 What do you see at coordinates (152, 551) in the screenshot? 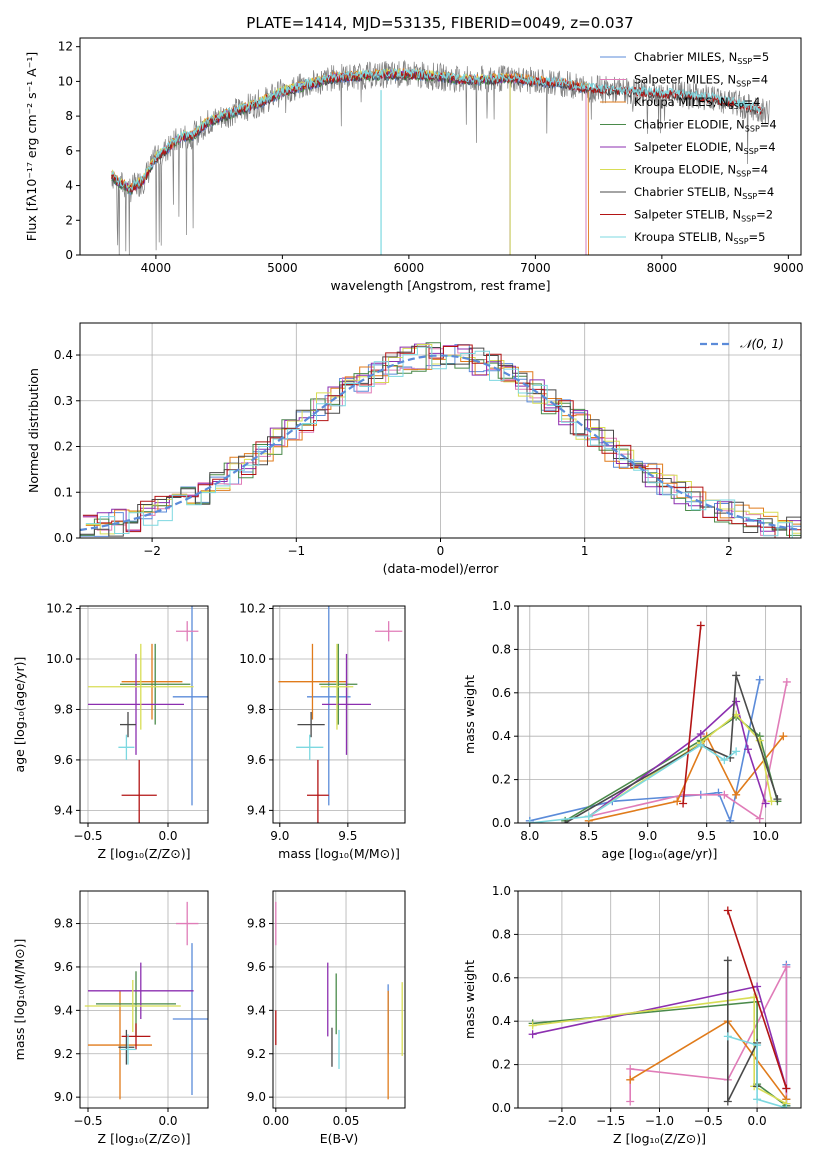
I see `x-tick-label: −2` at bounding box center [152, 551].